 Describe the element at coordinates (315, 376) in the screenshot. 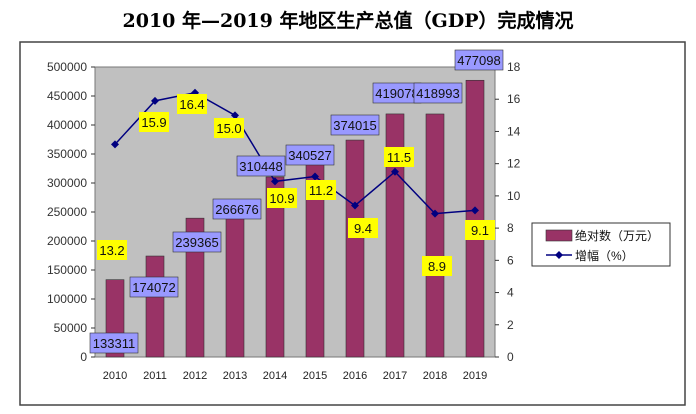

I see `x-tick-label: 2015` at that location.